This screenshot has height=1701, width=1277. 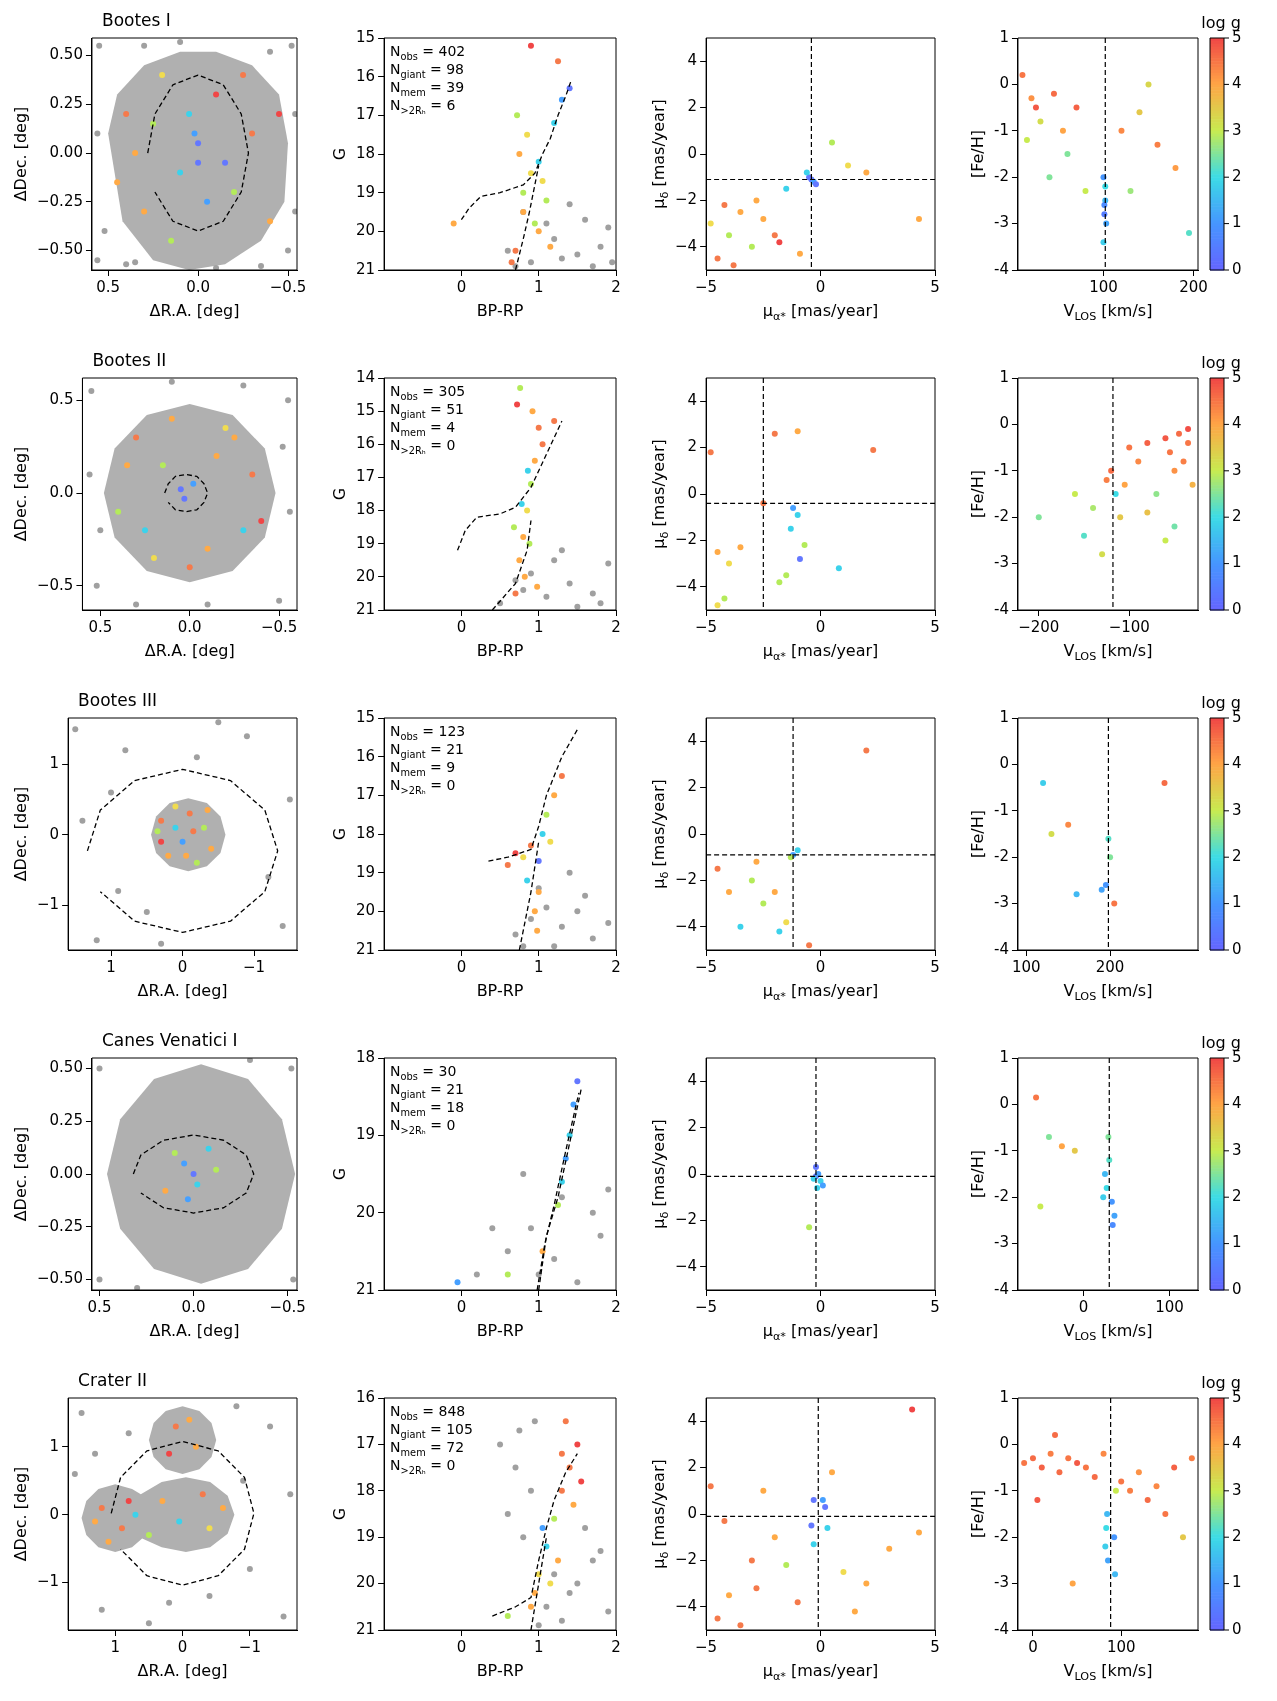 What do you see at coordinates (935, 1306) in the screenshot?
I see `x-tick-label: 5` at bounding box center [935, 1306].